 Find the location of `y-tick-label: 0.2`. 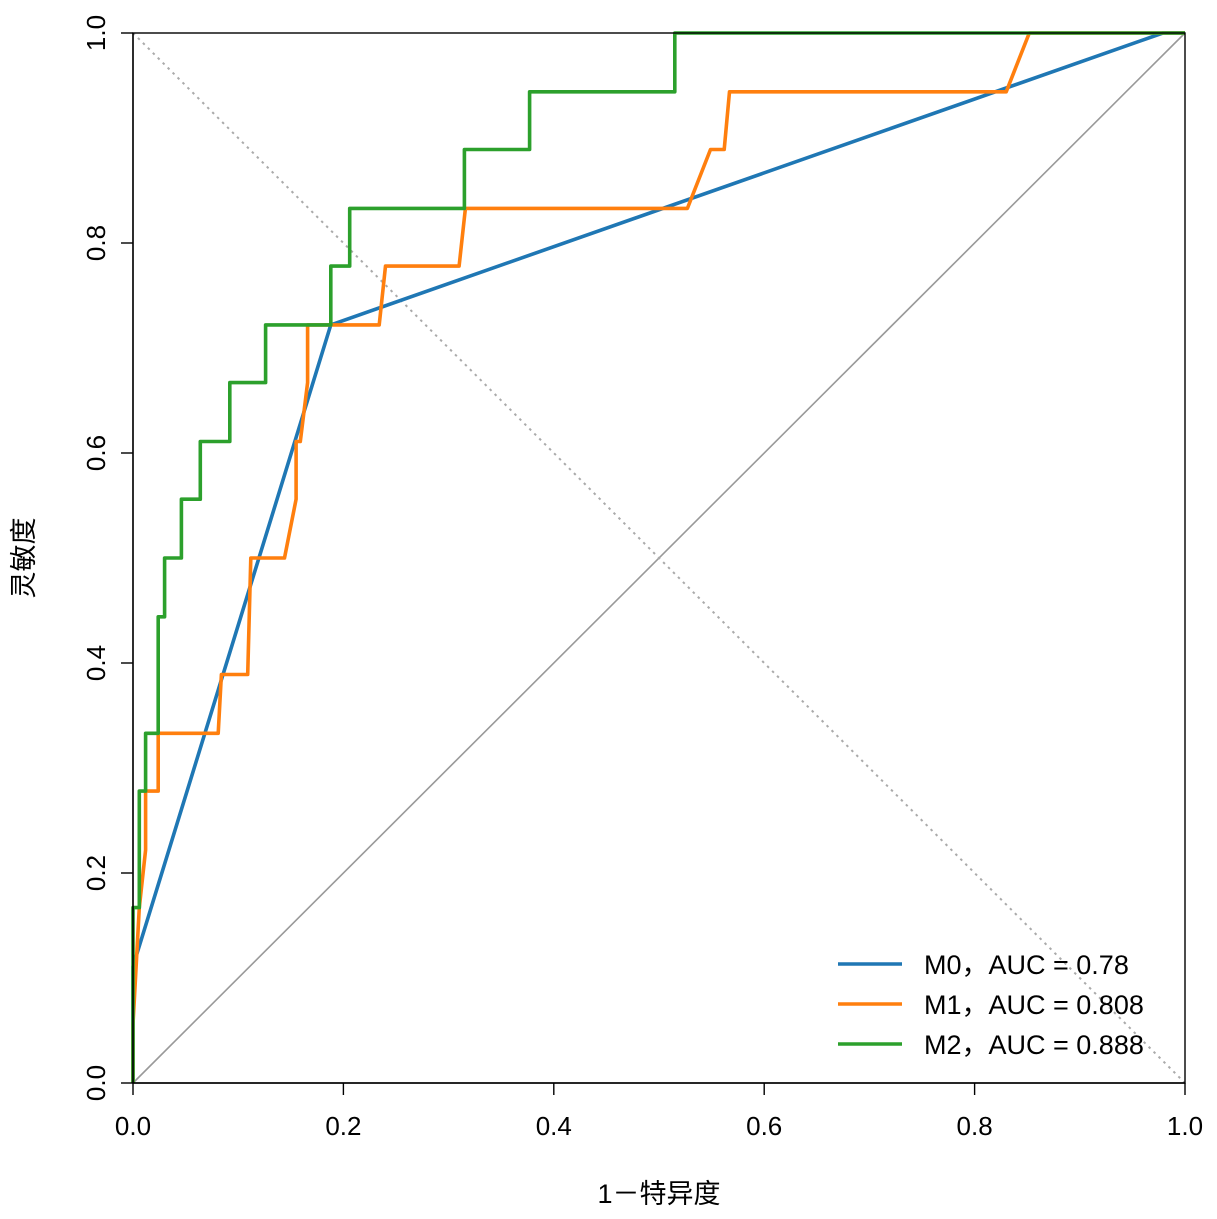

y-tick-label: 0.2 is located at coordinates (96, 873).